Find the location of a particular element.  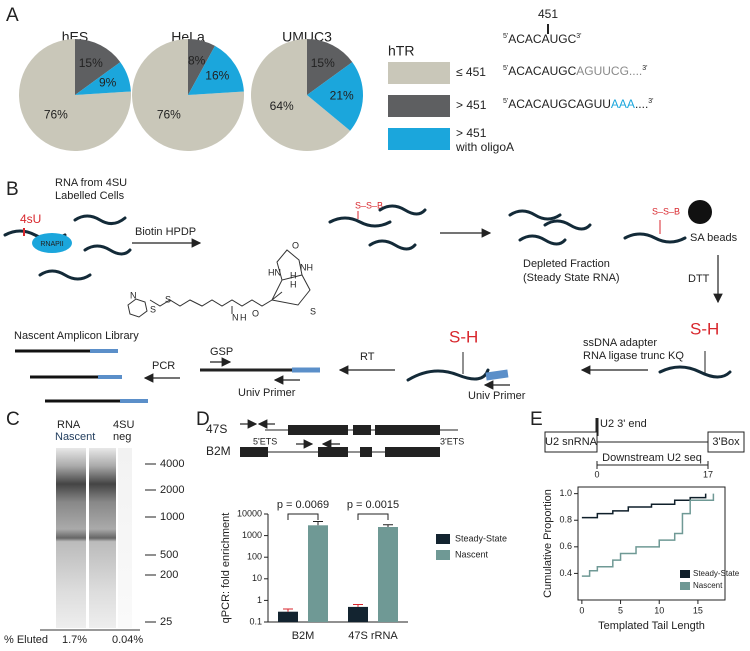

panel-label: C is located at coordinates (13, 419).